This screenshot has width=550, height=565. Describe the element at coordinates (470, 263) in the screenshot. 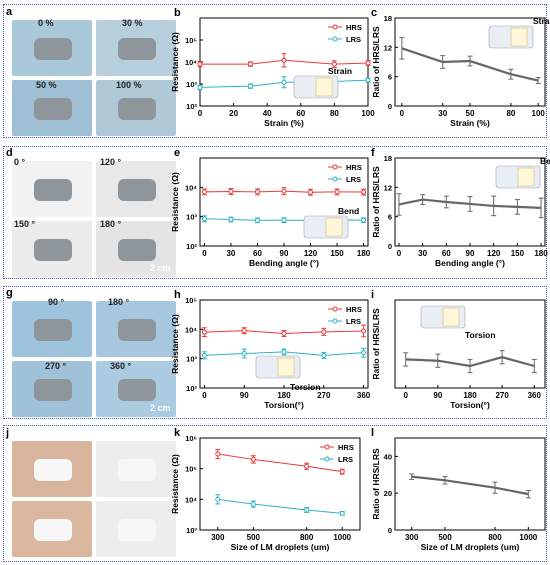

I see `x-axis-label: Bending angle (°)` at that location.